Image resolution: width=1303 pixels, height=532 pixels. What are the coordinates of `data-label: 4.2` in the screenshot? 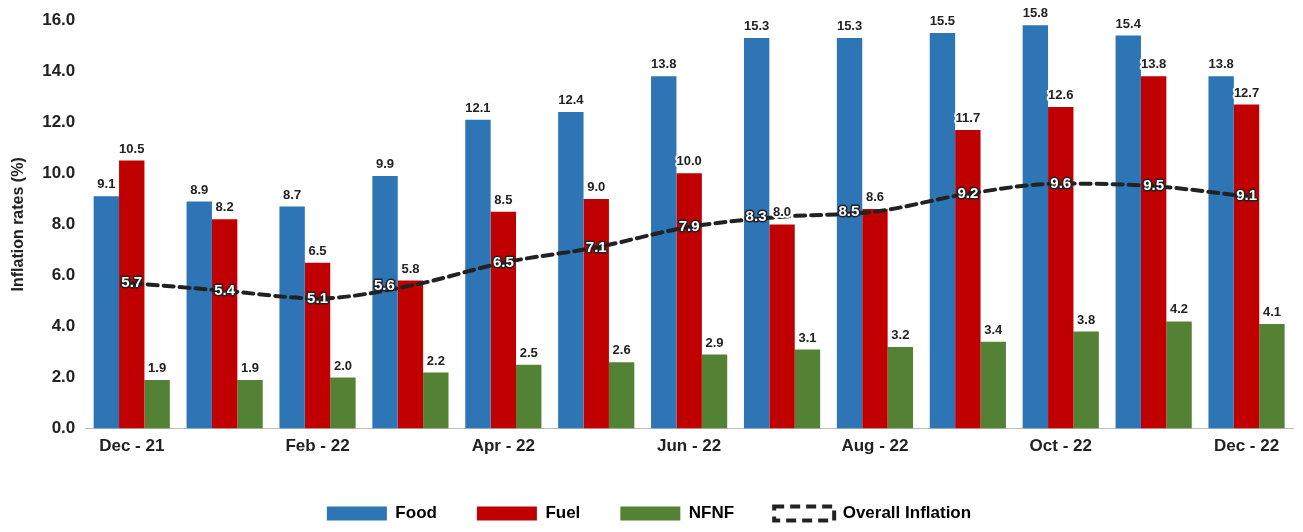 It's located at (1179, 309).